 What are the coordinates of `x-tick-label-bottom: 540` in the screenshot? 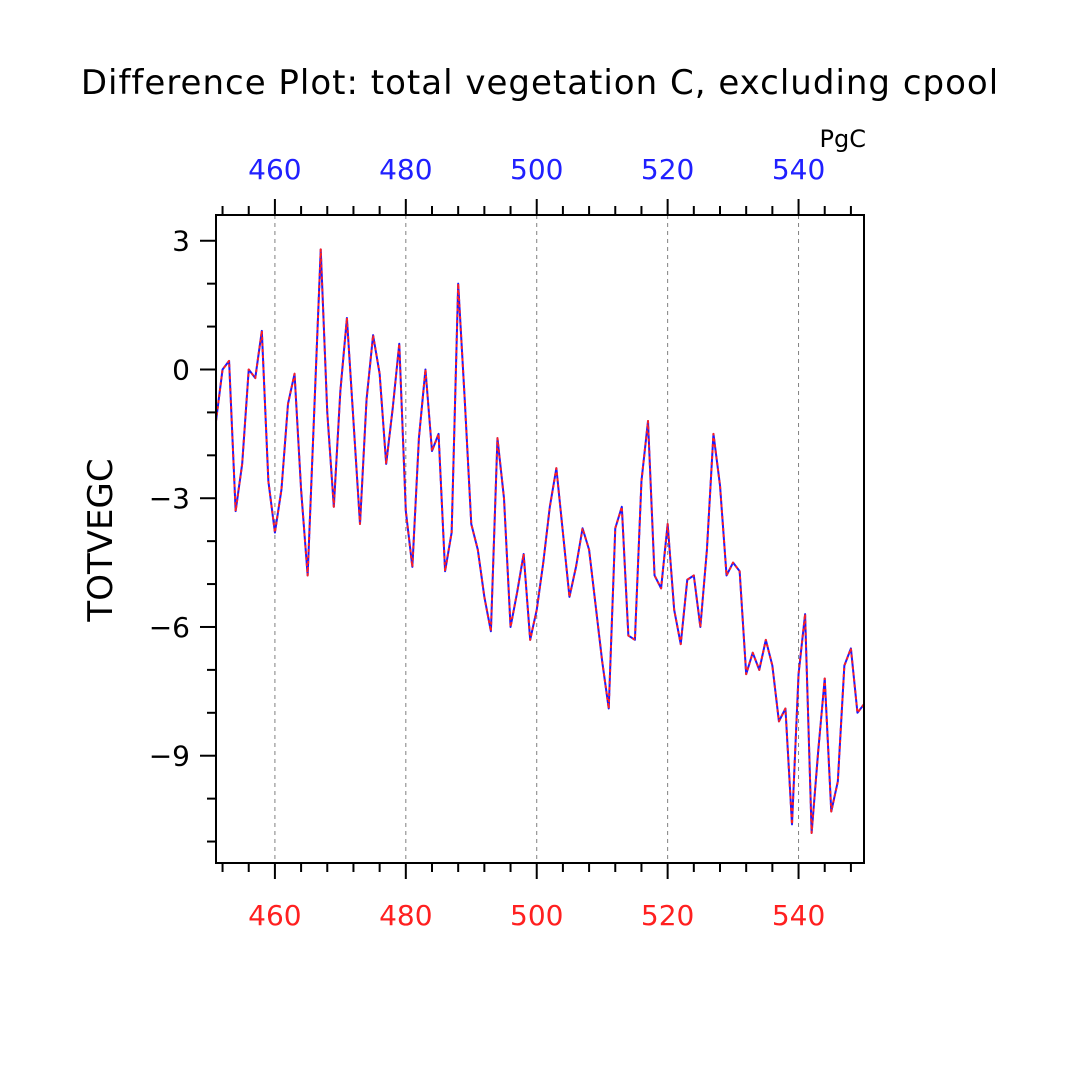 It's located at (798, 915).